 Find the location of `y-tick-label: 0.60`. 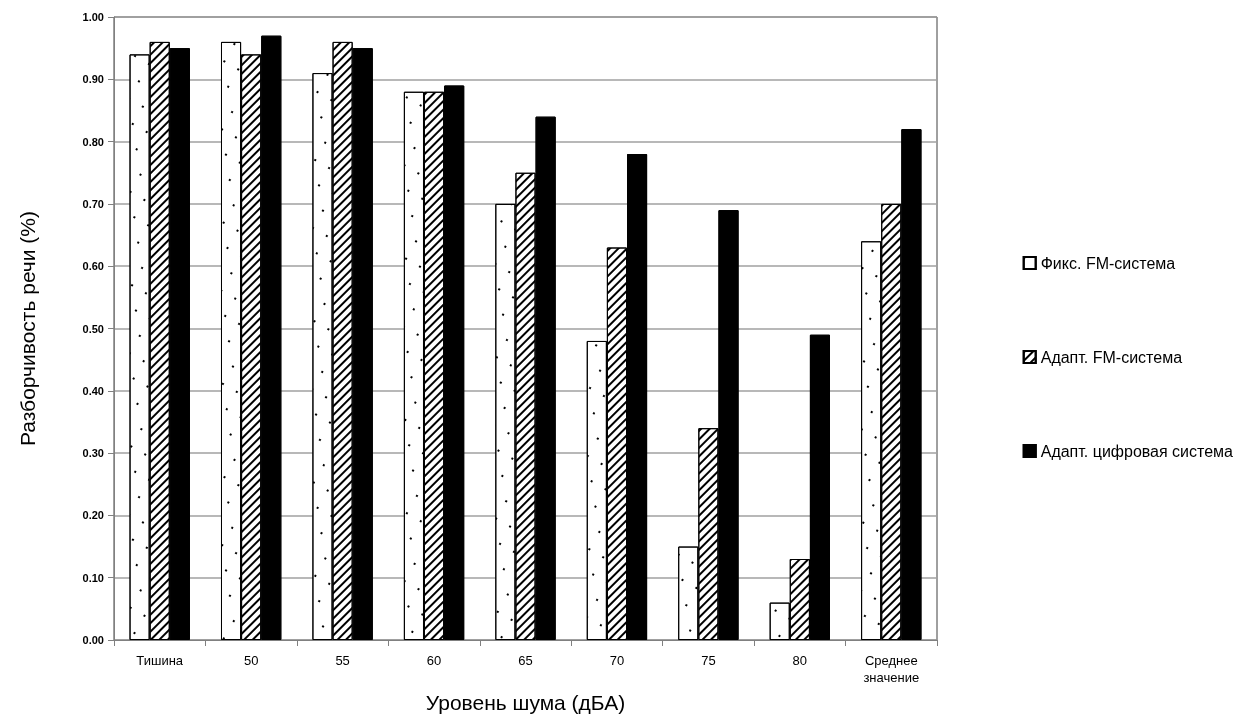

y-tick-label: 0.60 is located at coordinates (93, 266).